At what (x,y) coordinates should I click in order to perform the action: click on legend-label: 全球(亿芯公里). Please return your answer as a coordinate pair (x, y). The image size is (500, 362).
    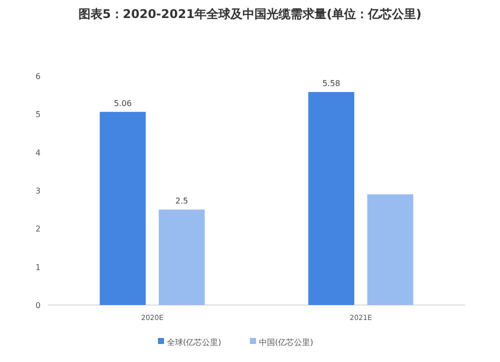
    Looking at the image, I should click on (194, 342).